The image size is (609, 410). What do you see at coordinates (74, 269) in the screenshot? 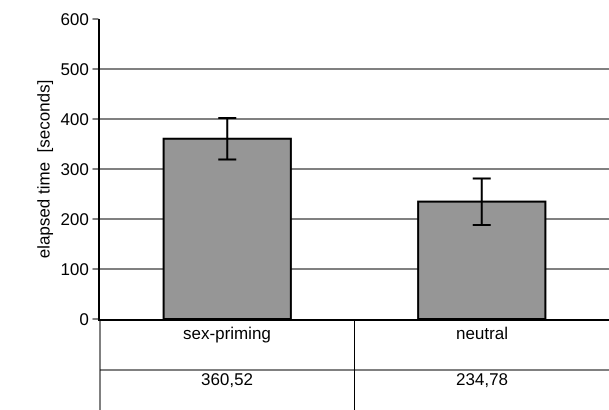
I see `y-tick-label: 100` at bounding box center [74, 269].